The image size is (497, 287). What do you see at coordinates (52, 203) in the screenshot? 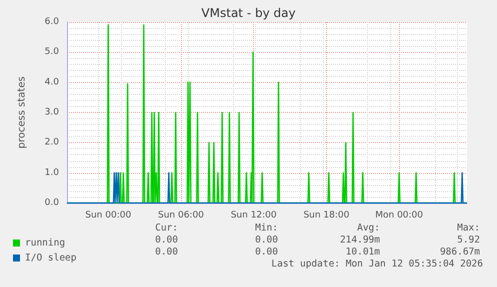
I see `y-tick-label: 0.0` at bounding box center [52, 203].